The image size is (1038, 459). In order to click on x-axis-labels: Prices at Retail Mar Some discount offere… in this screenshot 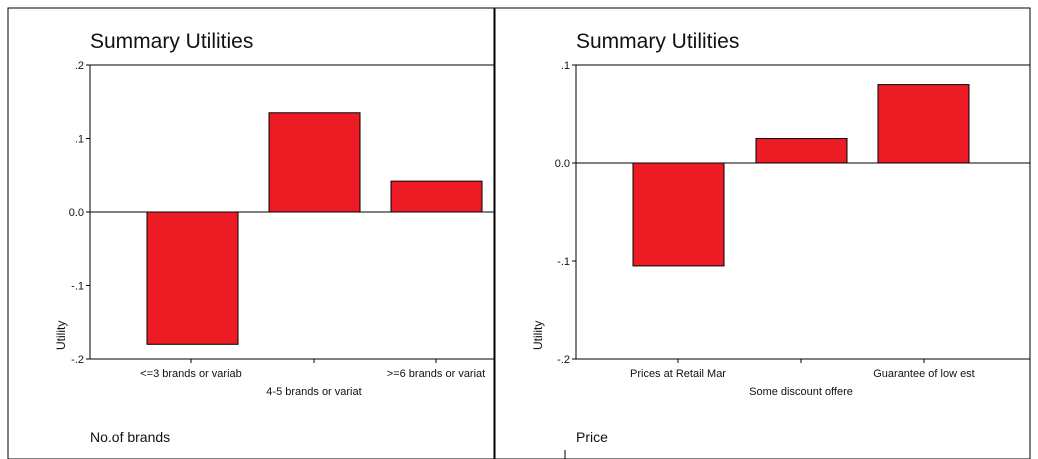, I will do `click(802, 378)`.